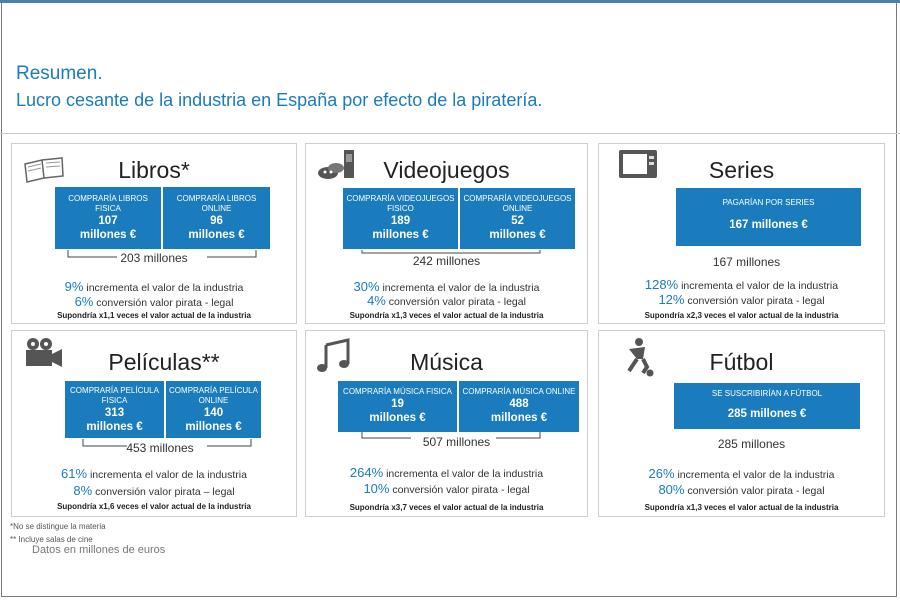 Image resolution: width=900 pixels, height=600 pixels. I want to click on box-label: PAGARÍAN POR SERIES, so click(768, 202).